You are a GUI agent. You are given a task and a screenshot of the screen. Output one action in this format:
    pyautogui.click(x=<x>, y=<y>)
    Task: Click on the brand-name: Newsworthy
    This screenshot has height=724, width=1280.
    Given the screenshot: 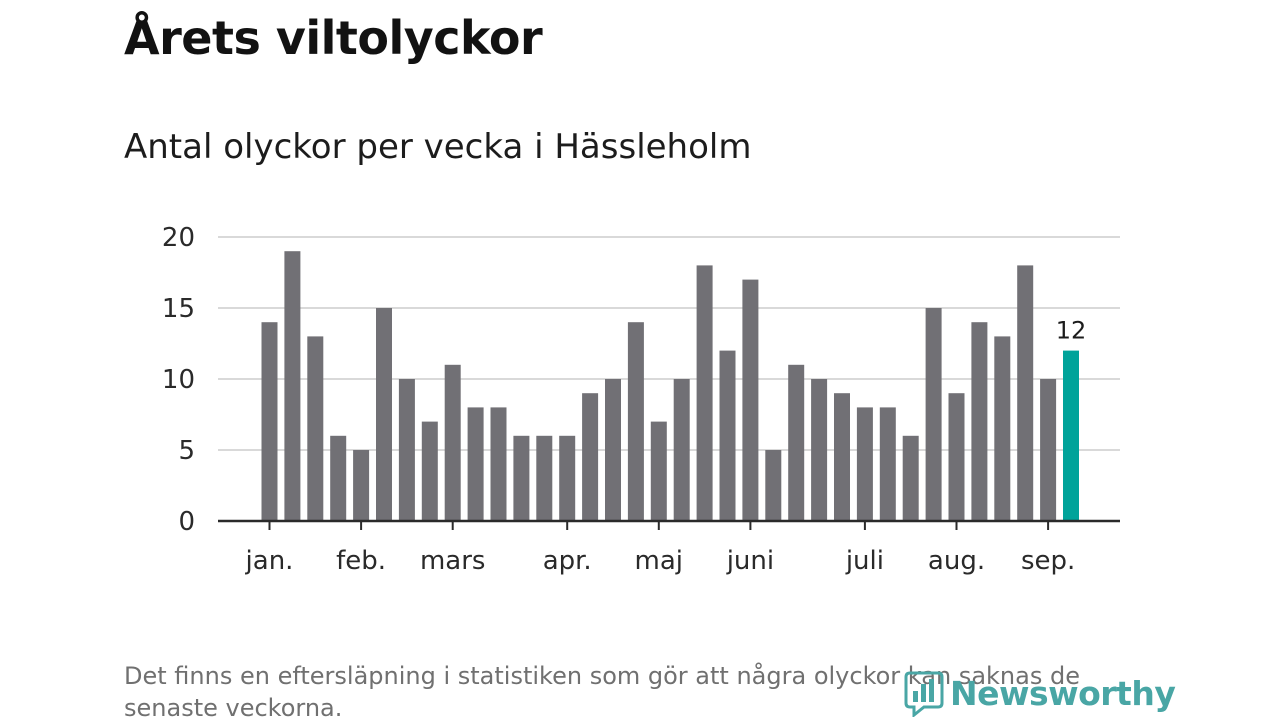 What is the action you would take?
    pyautogui.click(x=1063, y=693)
    